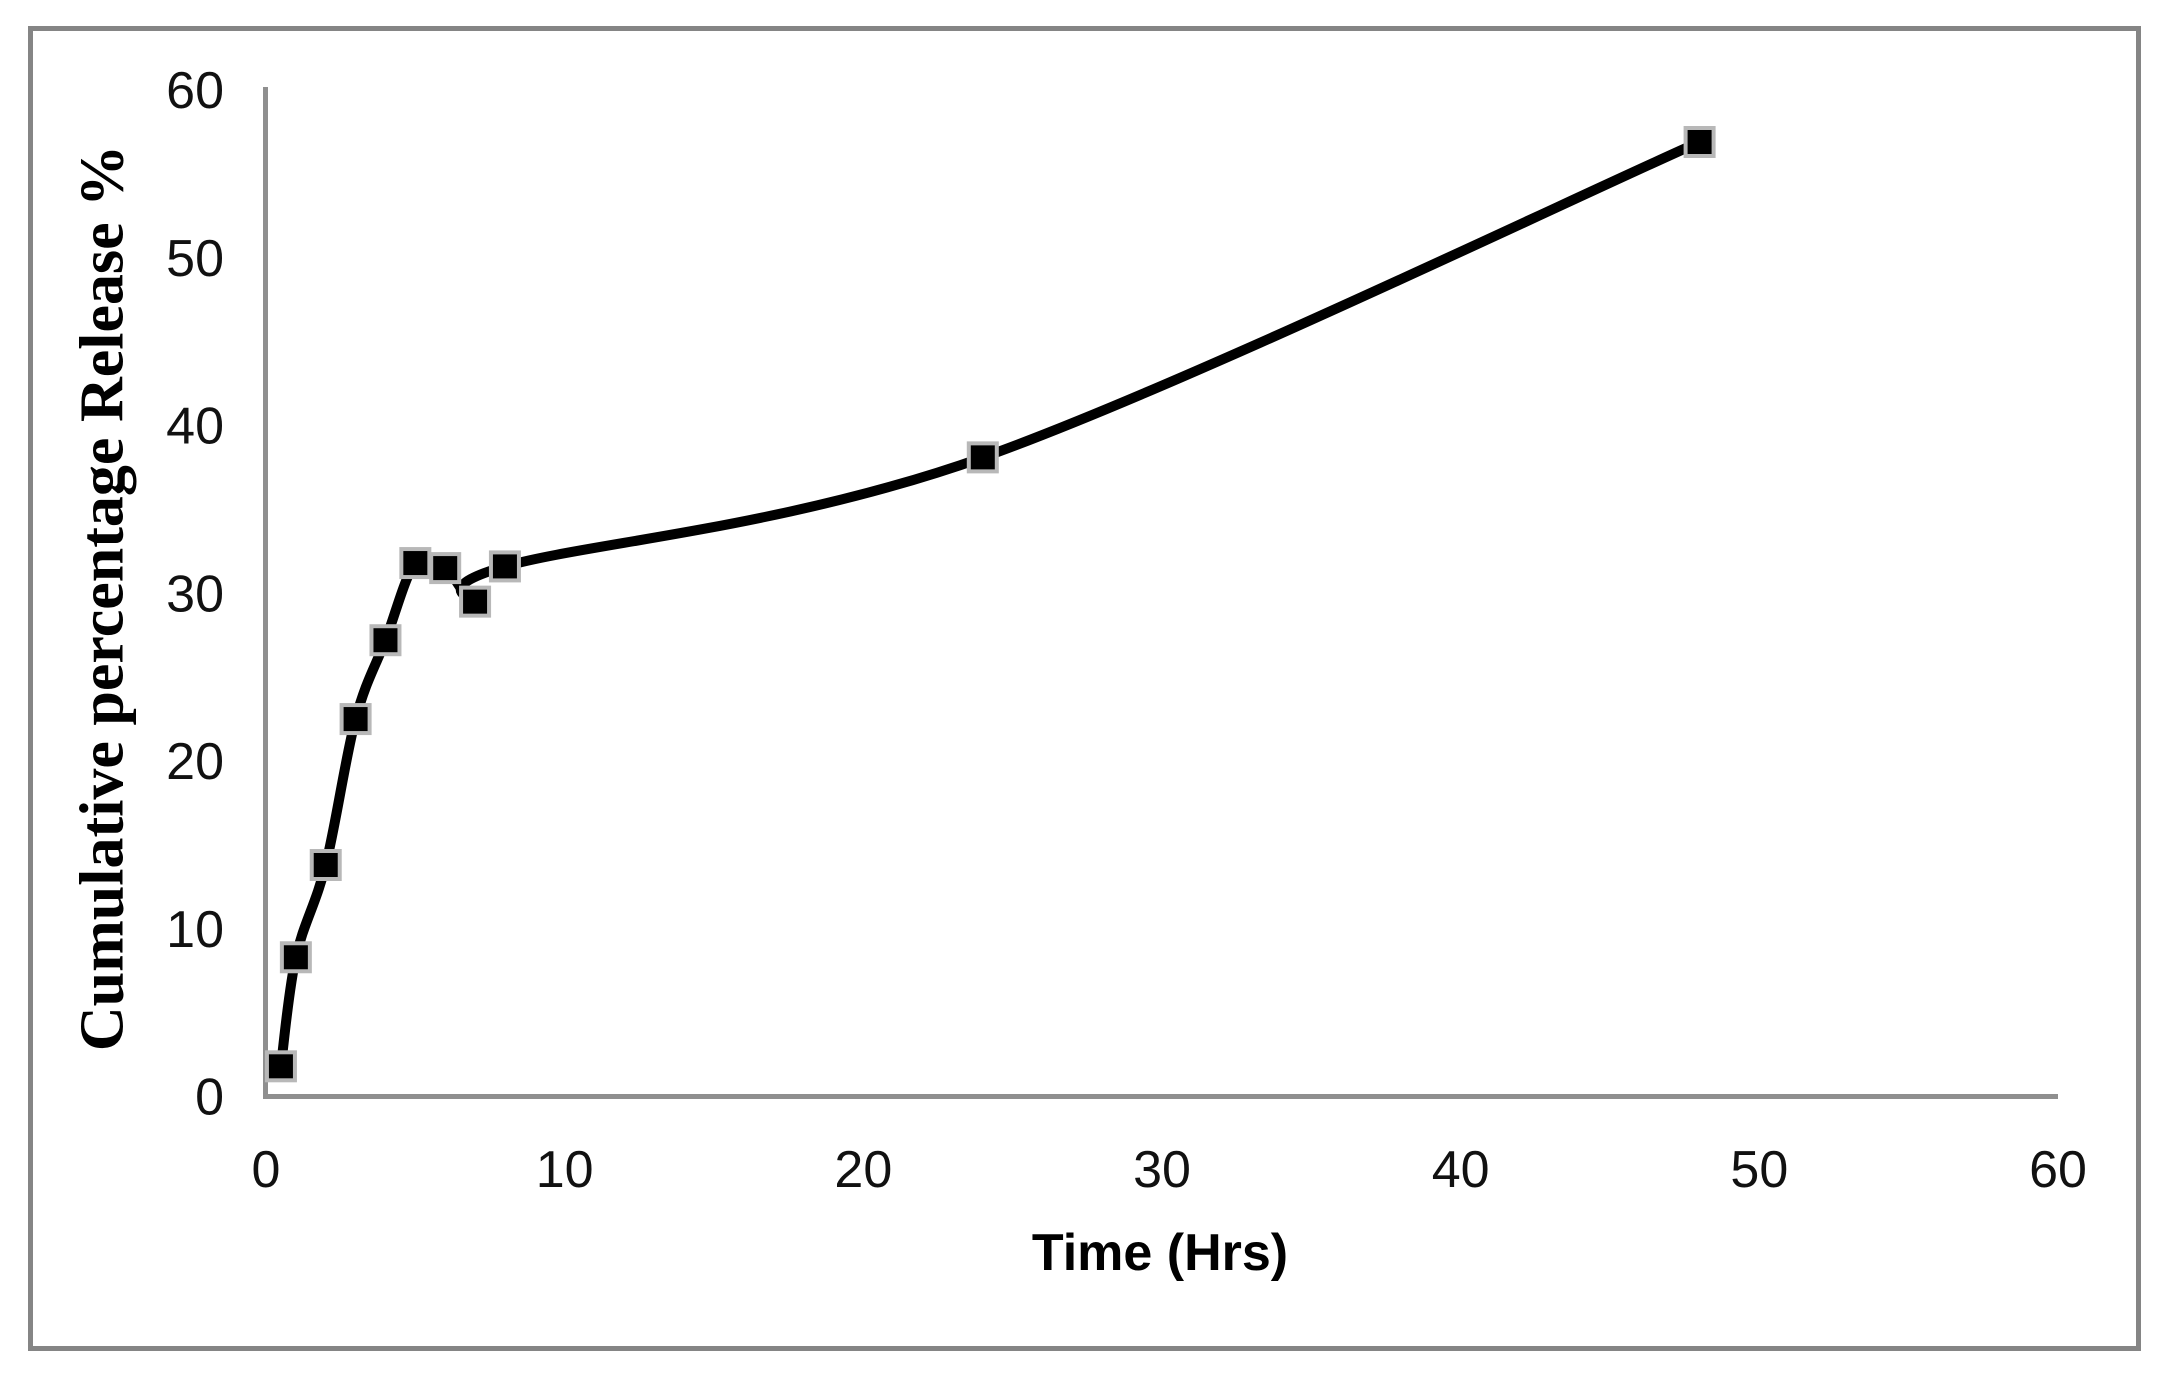  Describe the element at coordinates (195, 594) in the screenshot. I see `y-tick-label: 30` at that location.